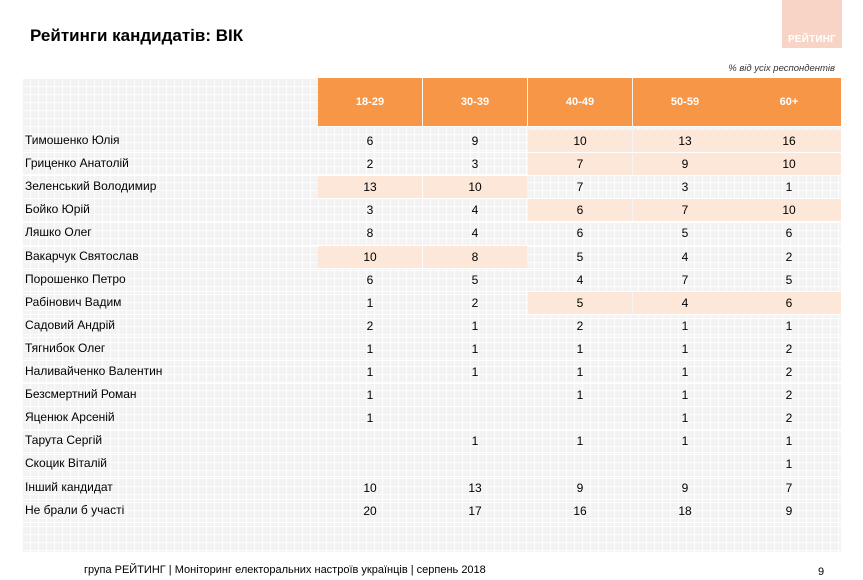 The image size is (863, 580). I want to click on brand-logo: РЕЙТИНГ, so click(812, 24).